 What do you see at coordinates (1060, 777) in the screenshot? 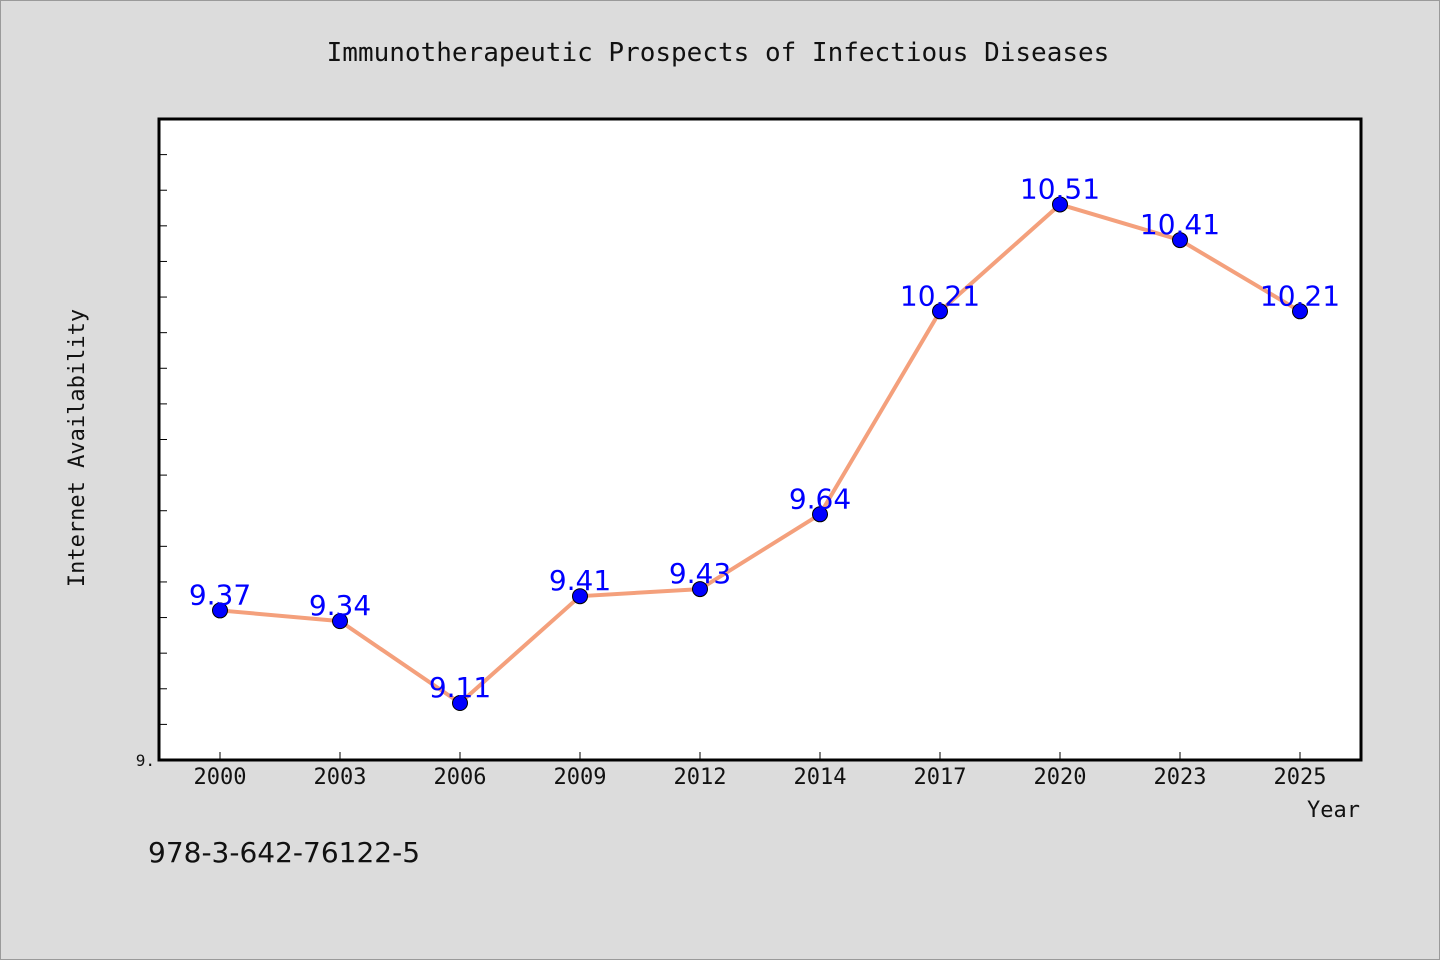
I see `x-tick-label: 2020` at bounding box center [1060, 777].